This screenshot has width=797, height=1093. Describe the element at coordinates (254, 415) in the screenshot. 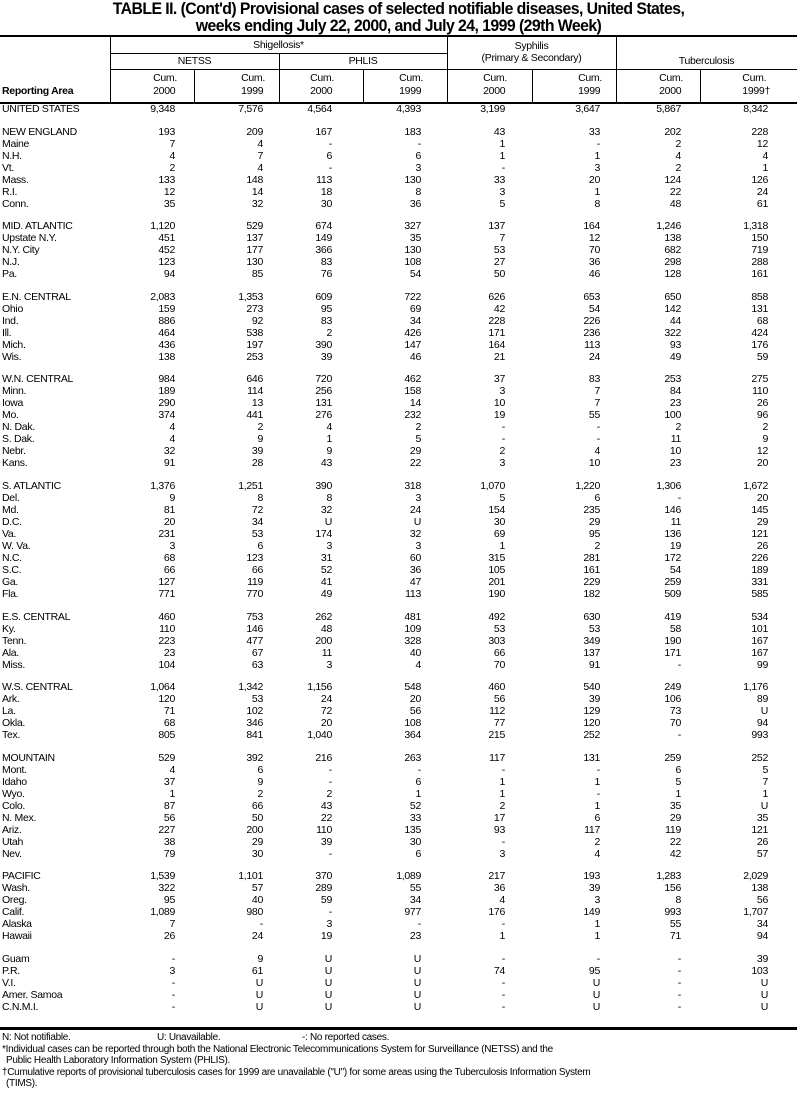

I see `cell-value: 441` at that location.